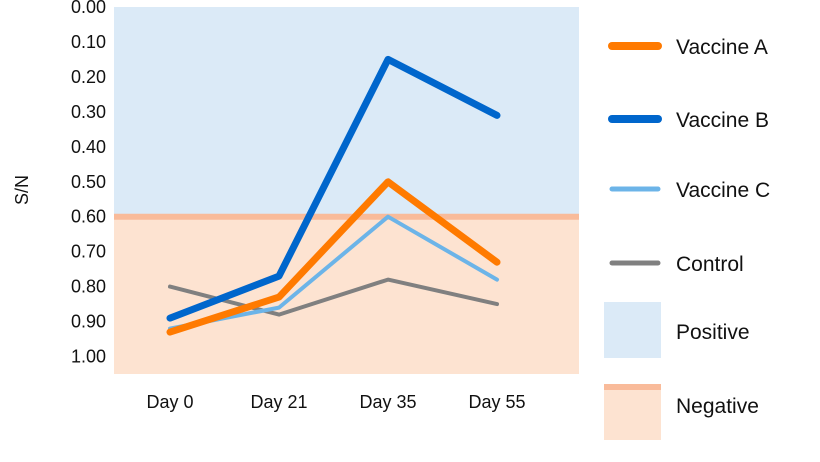 The width and height of the screenshot is (820, 462). I want to click on y-axis-label: S/N, so click(22, 190).